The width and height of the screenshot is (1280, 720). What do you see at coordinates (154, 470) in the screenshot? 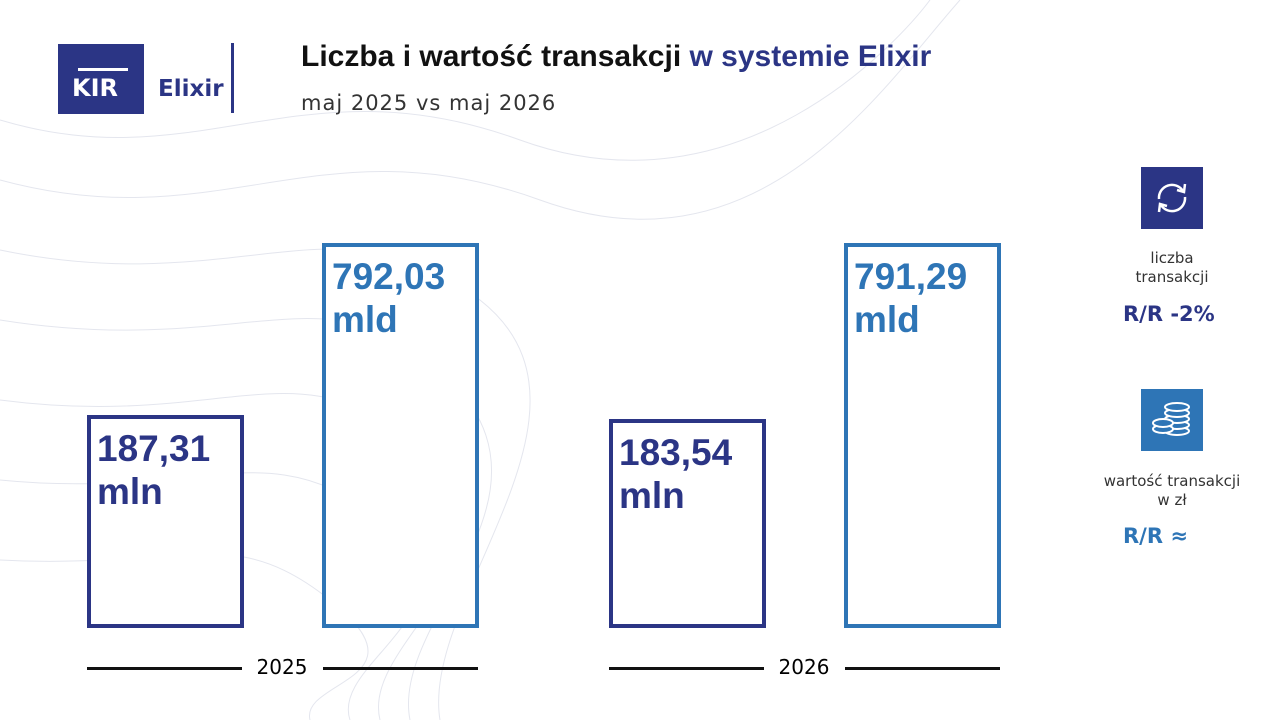
I see `value-label: 187,31 mln` at bounding box center [154, 470].